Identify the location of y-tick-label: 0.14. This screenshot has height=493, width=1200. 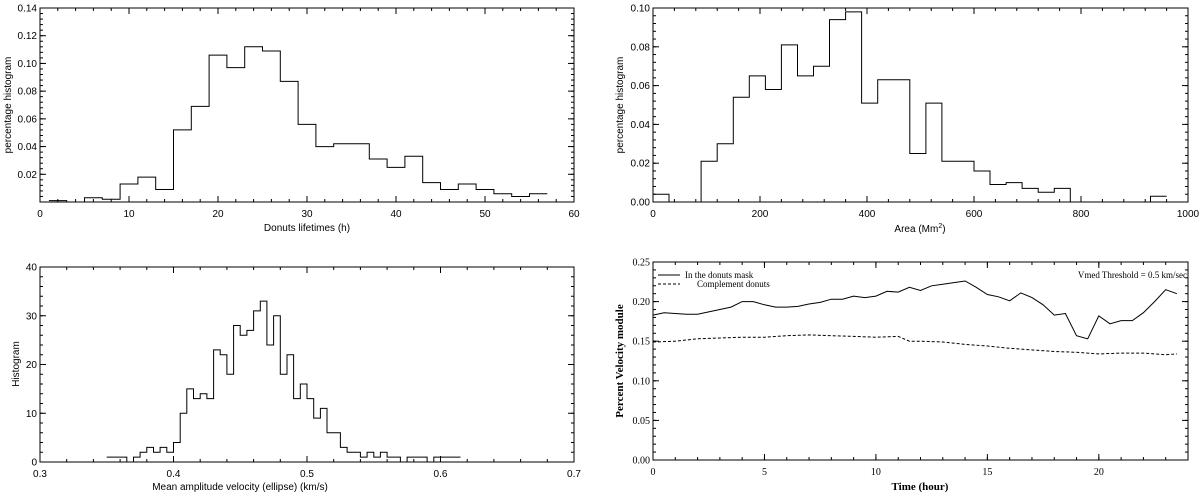
(28, 9).